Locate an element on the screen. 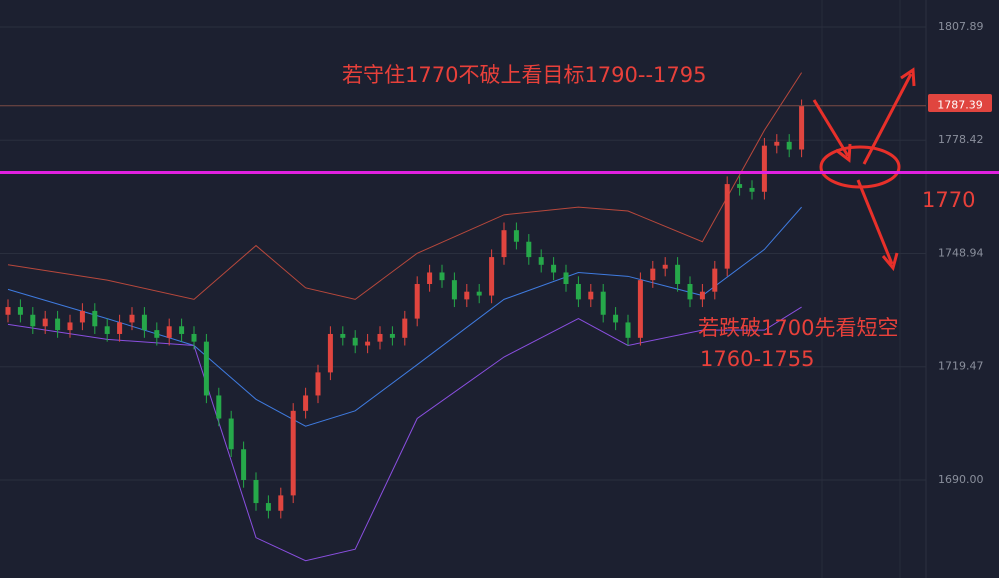 Image resolution: width=999 pixels, height=578 pixels. y-tick-label: 1807.89 is located at coordinates (961, 26).